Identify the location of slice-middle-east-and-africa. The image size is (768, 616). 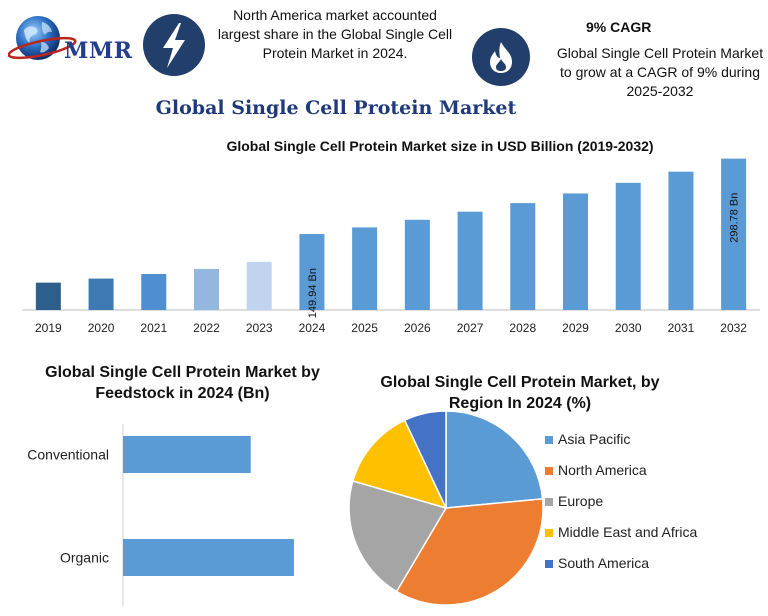
(399, 464).